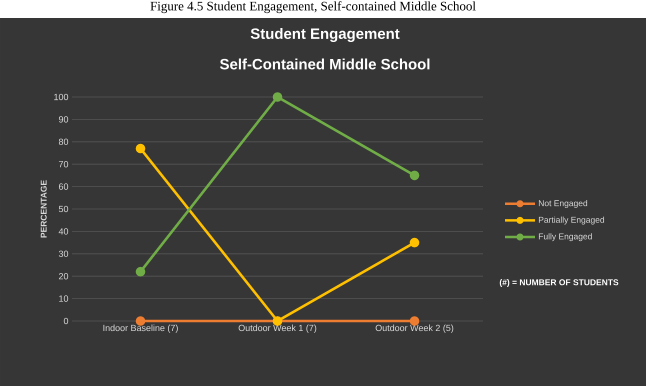 The image size is (649, 386). I want to click on y-tick-label: 0, so click(66, 321).